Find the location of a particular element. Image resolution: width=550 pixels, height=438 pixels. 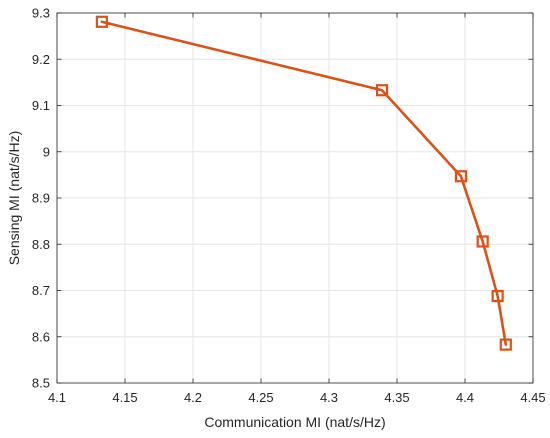

y-tick-label: 9 is located at coordinates (46, 151).